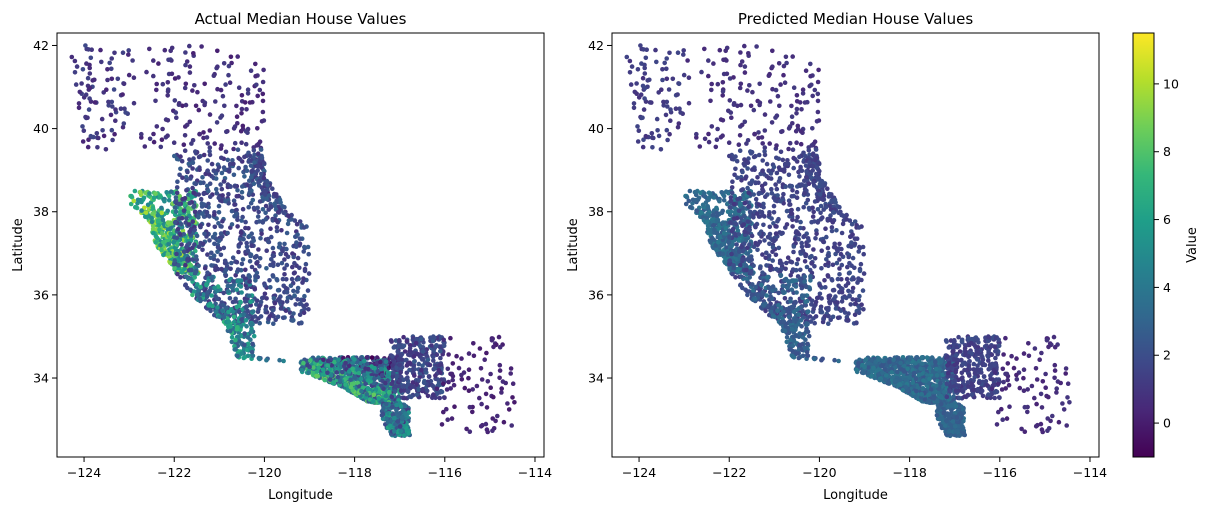  I want to click on y-tick-label: 36, so click(41, 294).